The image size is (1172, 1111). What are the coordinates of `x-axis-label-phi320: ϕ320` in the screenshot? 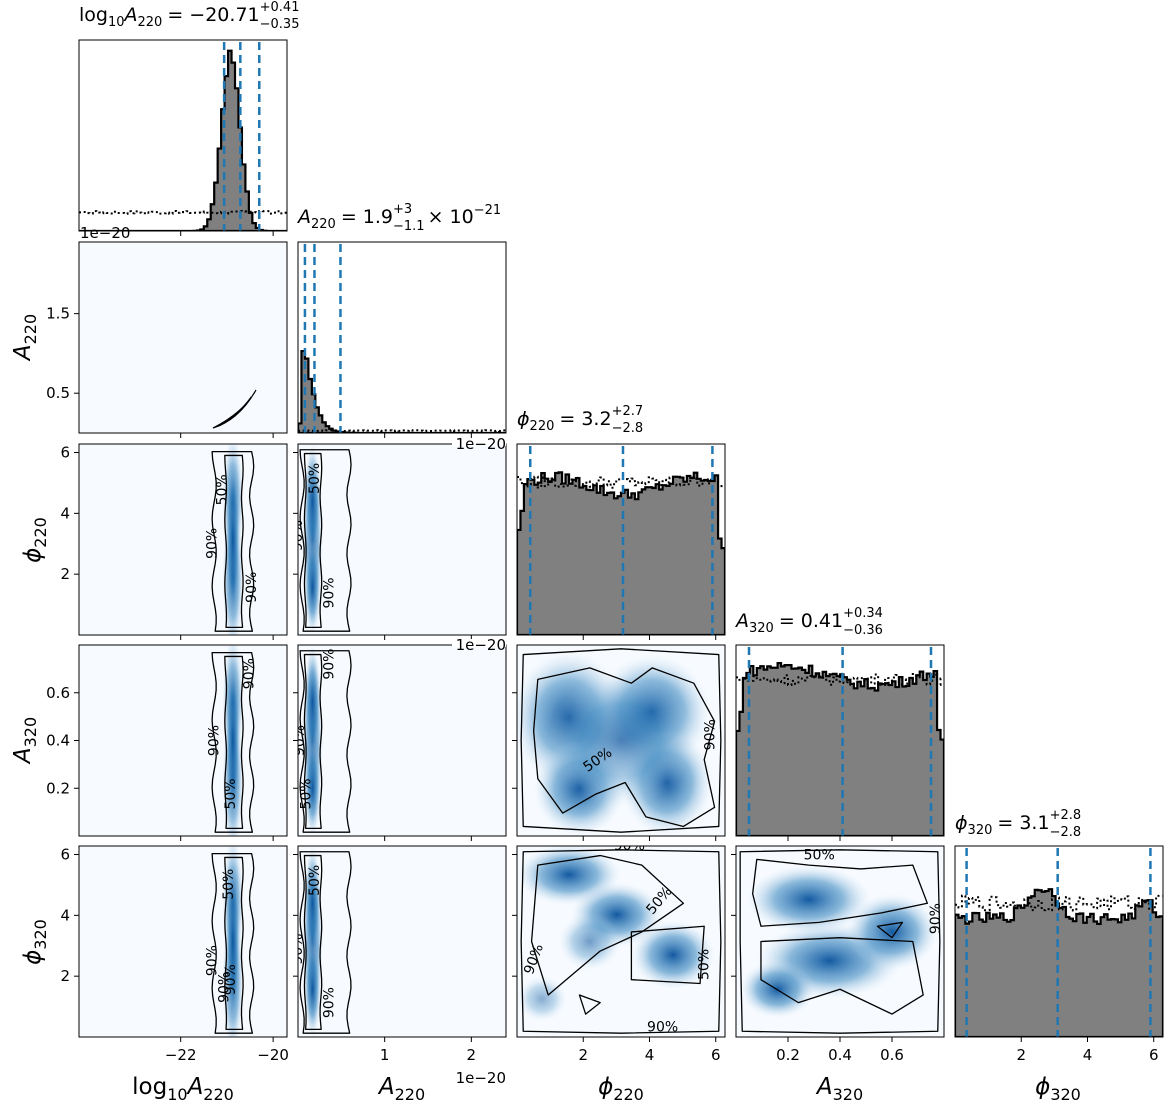 It's located at (1058, 1089).